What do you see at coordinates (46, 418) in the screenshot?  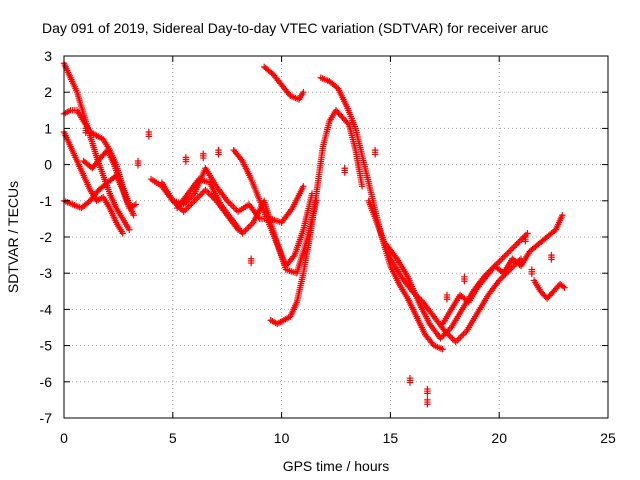 I see `y-tick-label: -7` at bounding box center [46, 418].